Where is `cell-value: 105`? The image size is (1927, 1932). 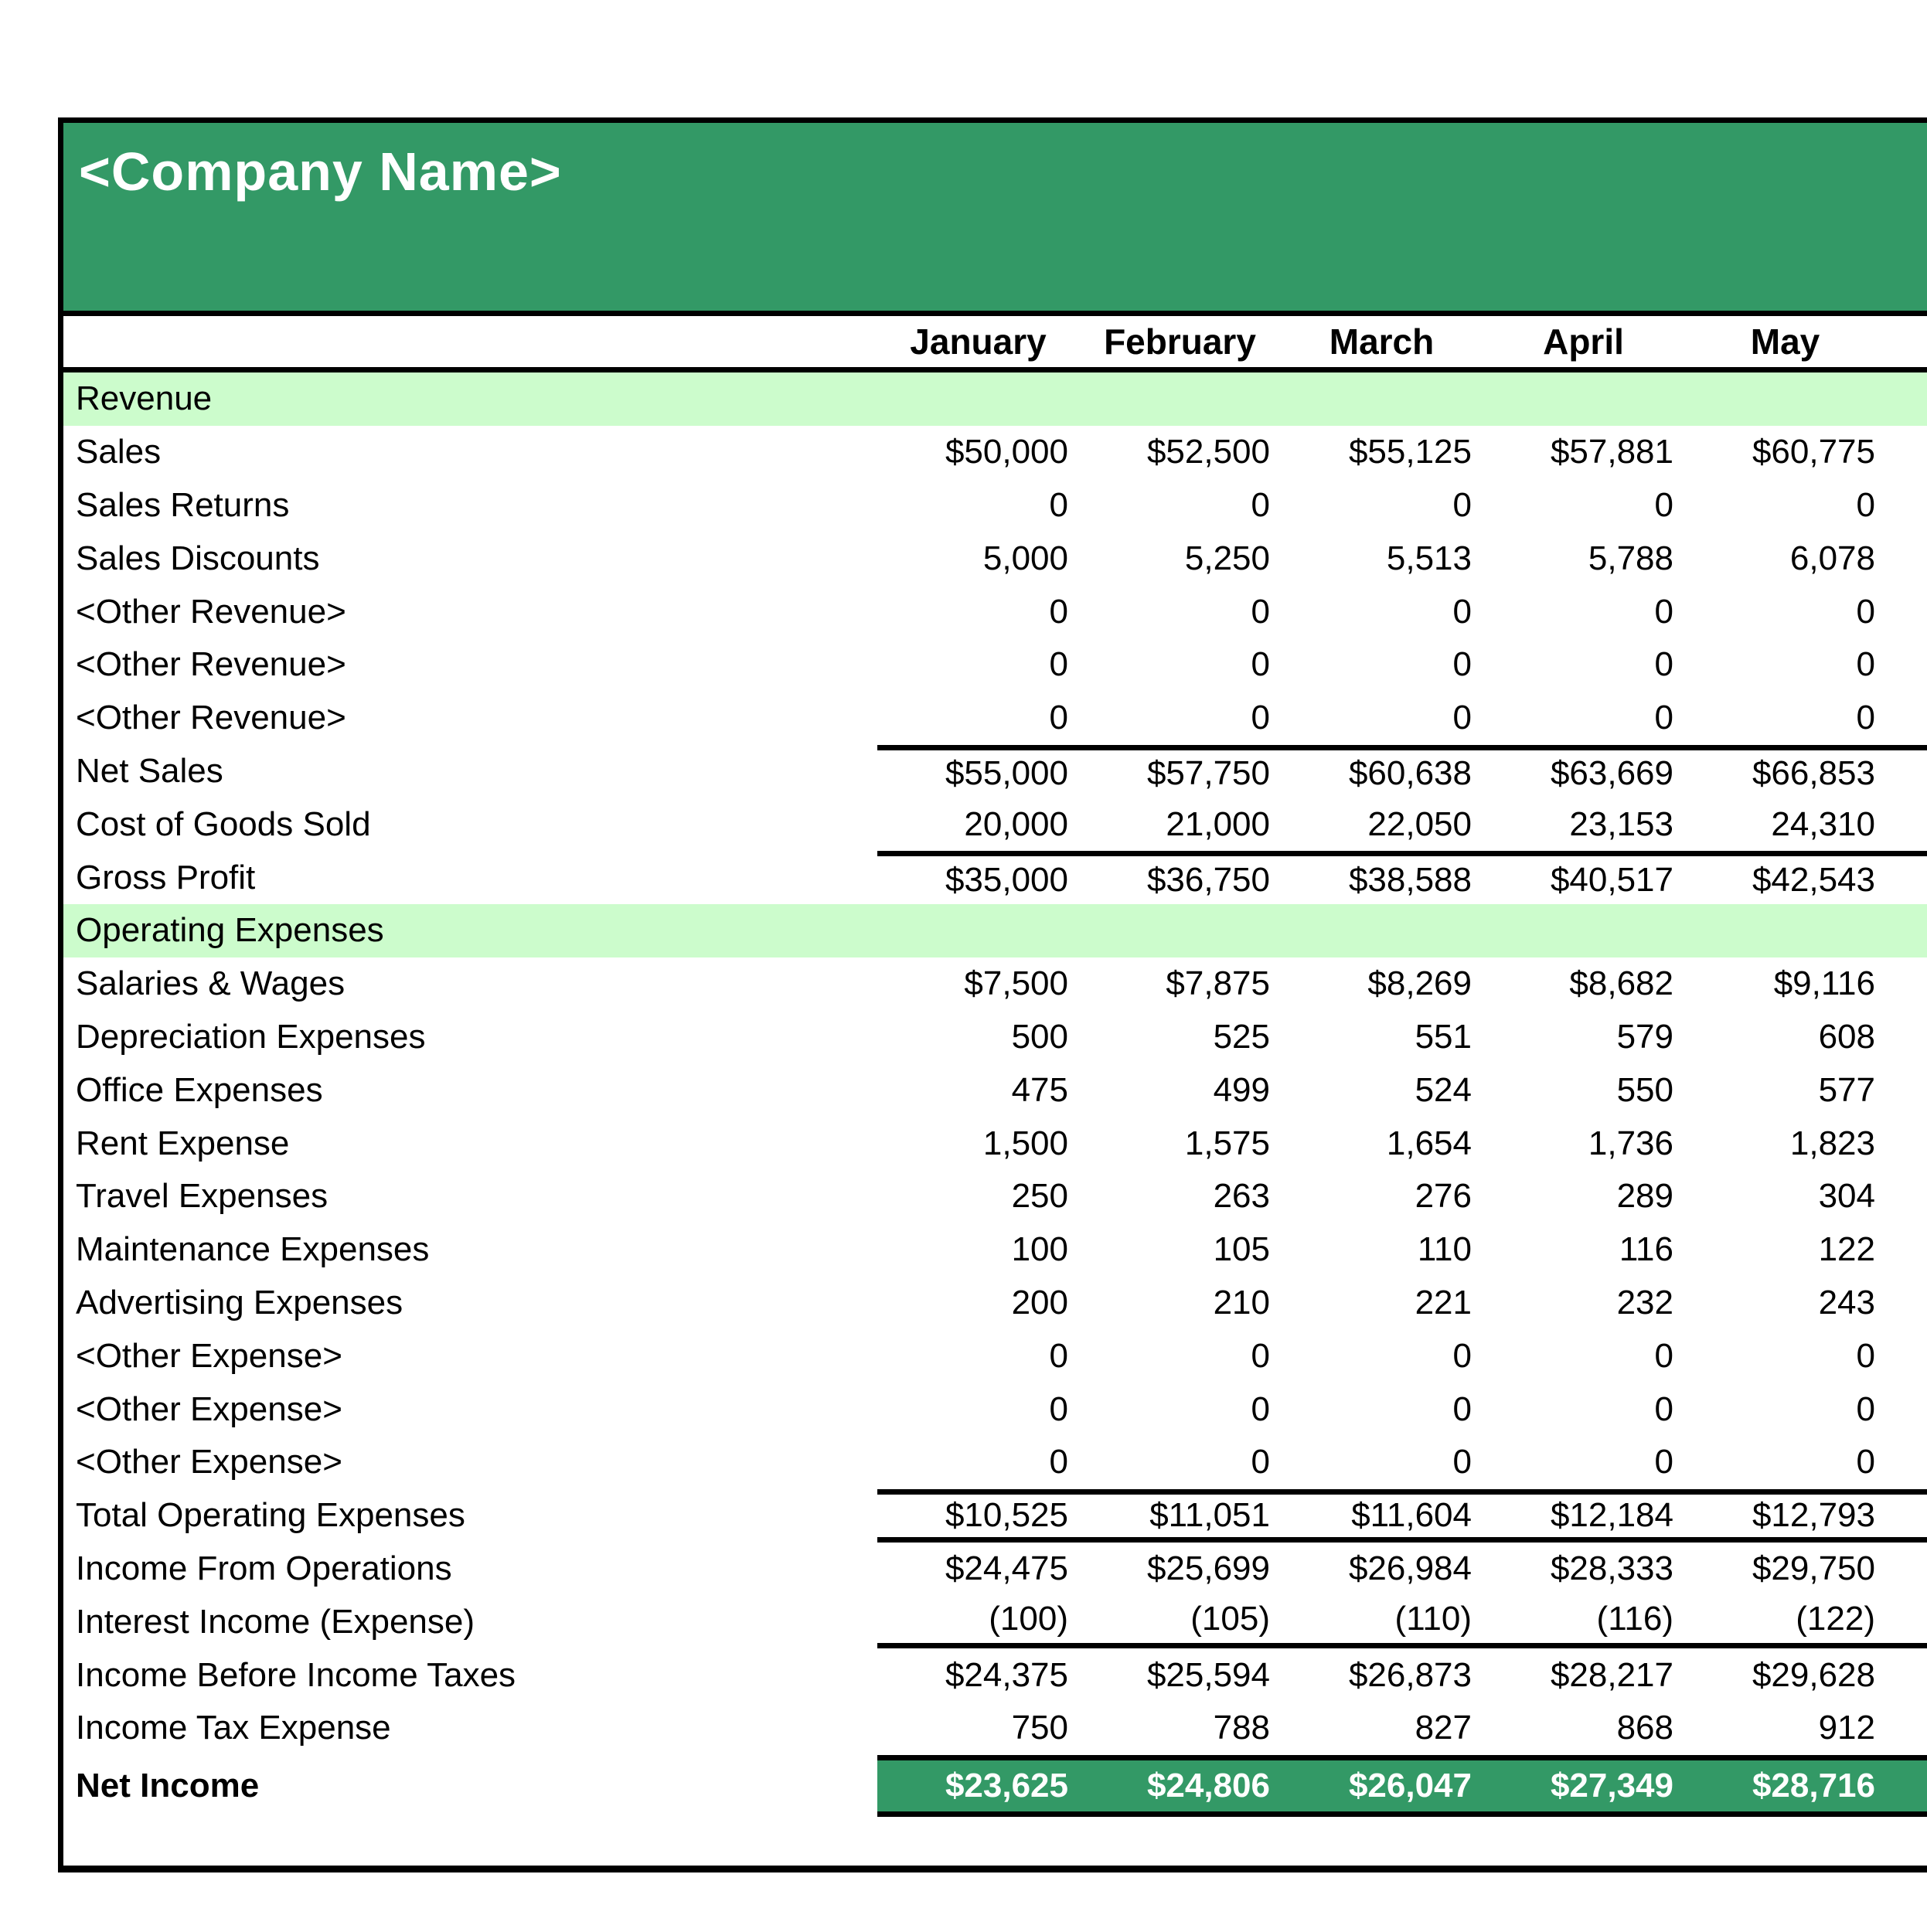
cell-value: 105 is located at coordinates (1241, 1249).